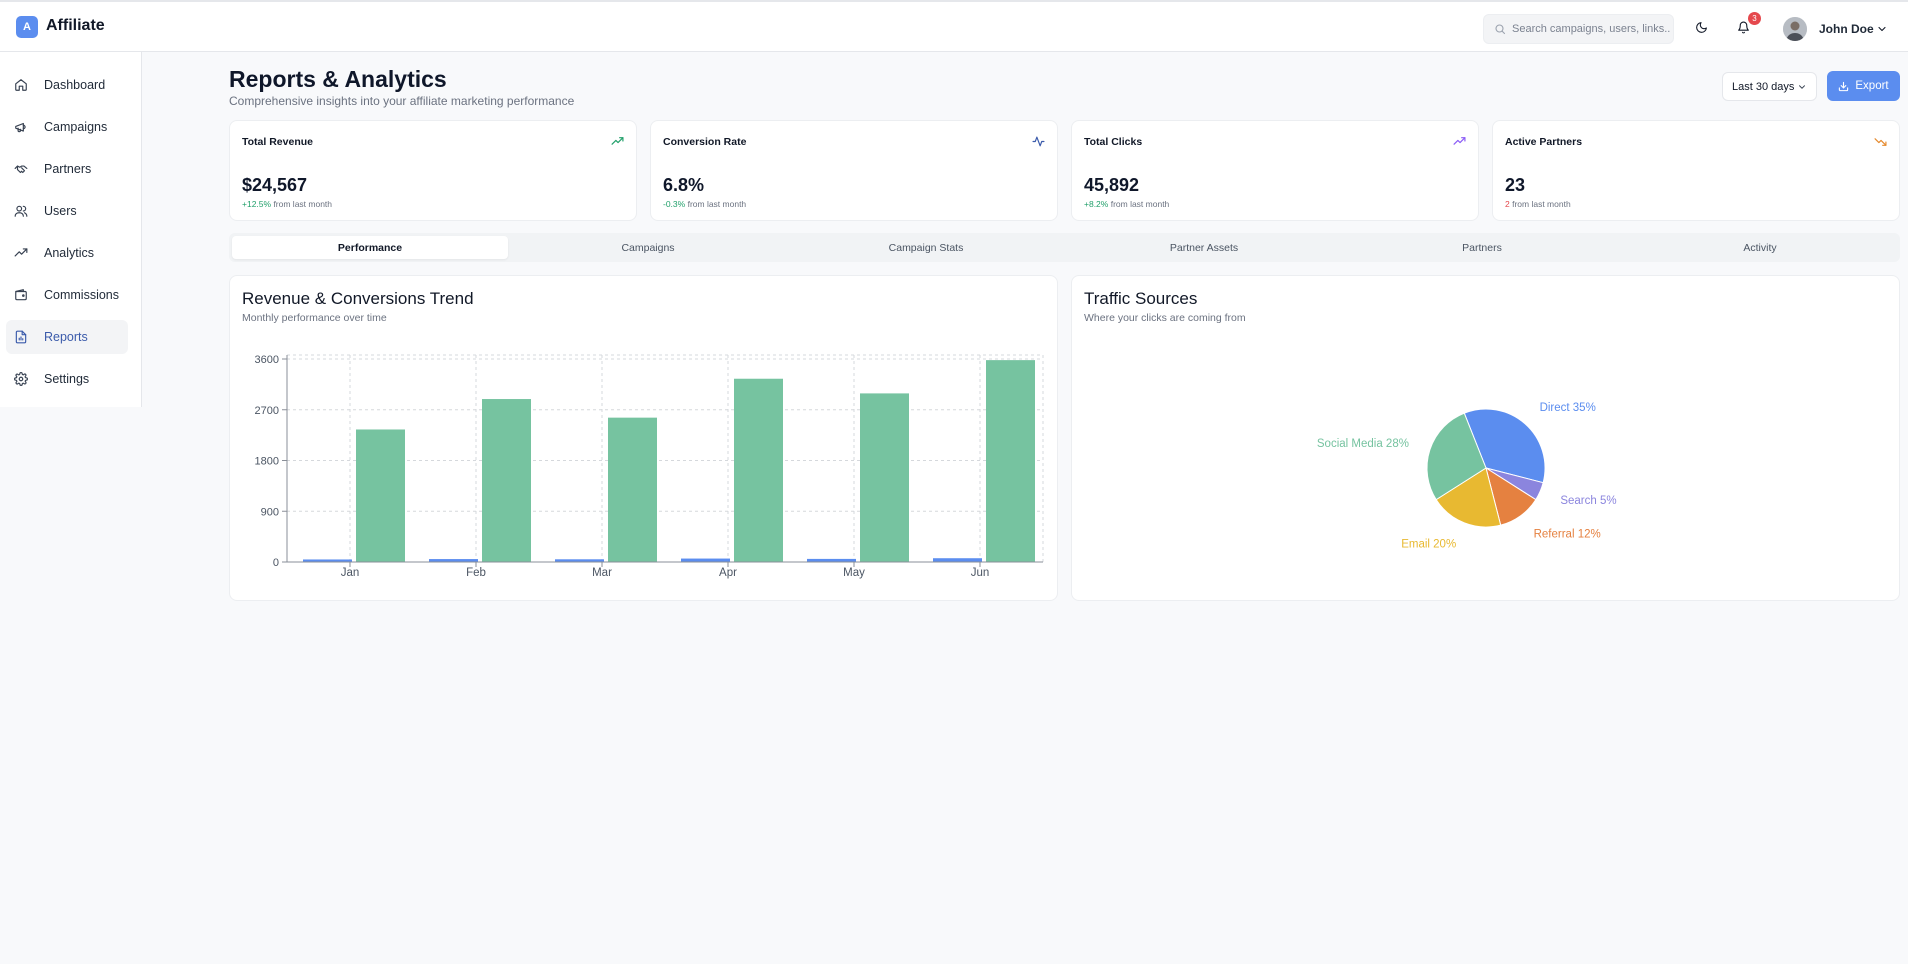 The image size is (1908, 964). I want to click on brand-name: Affiliate, so click(75, 25).